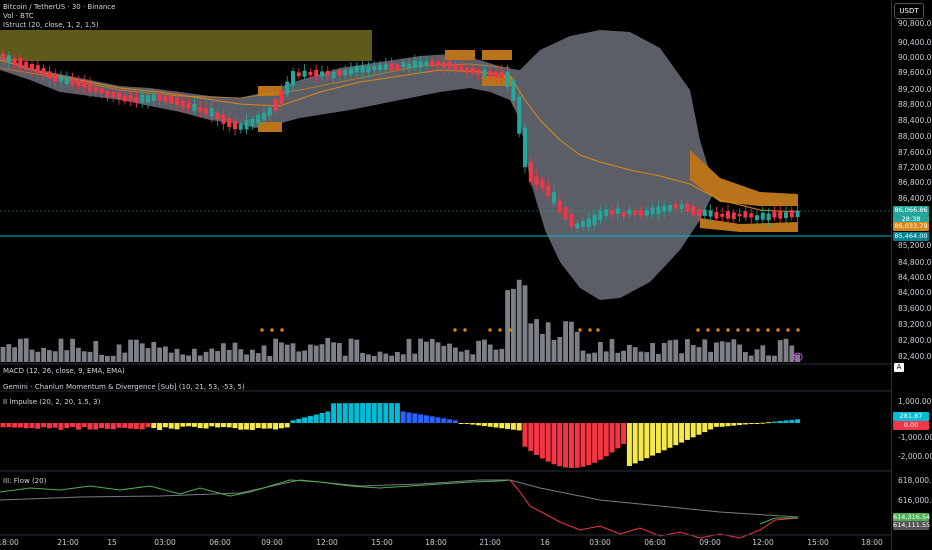  What do you see at coordinates (52, 402) in the screenshot?
I see `impulse-legend: II Impulse (20, 2, 20, 1.5, 3)` at bounding box center [52, 402].